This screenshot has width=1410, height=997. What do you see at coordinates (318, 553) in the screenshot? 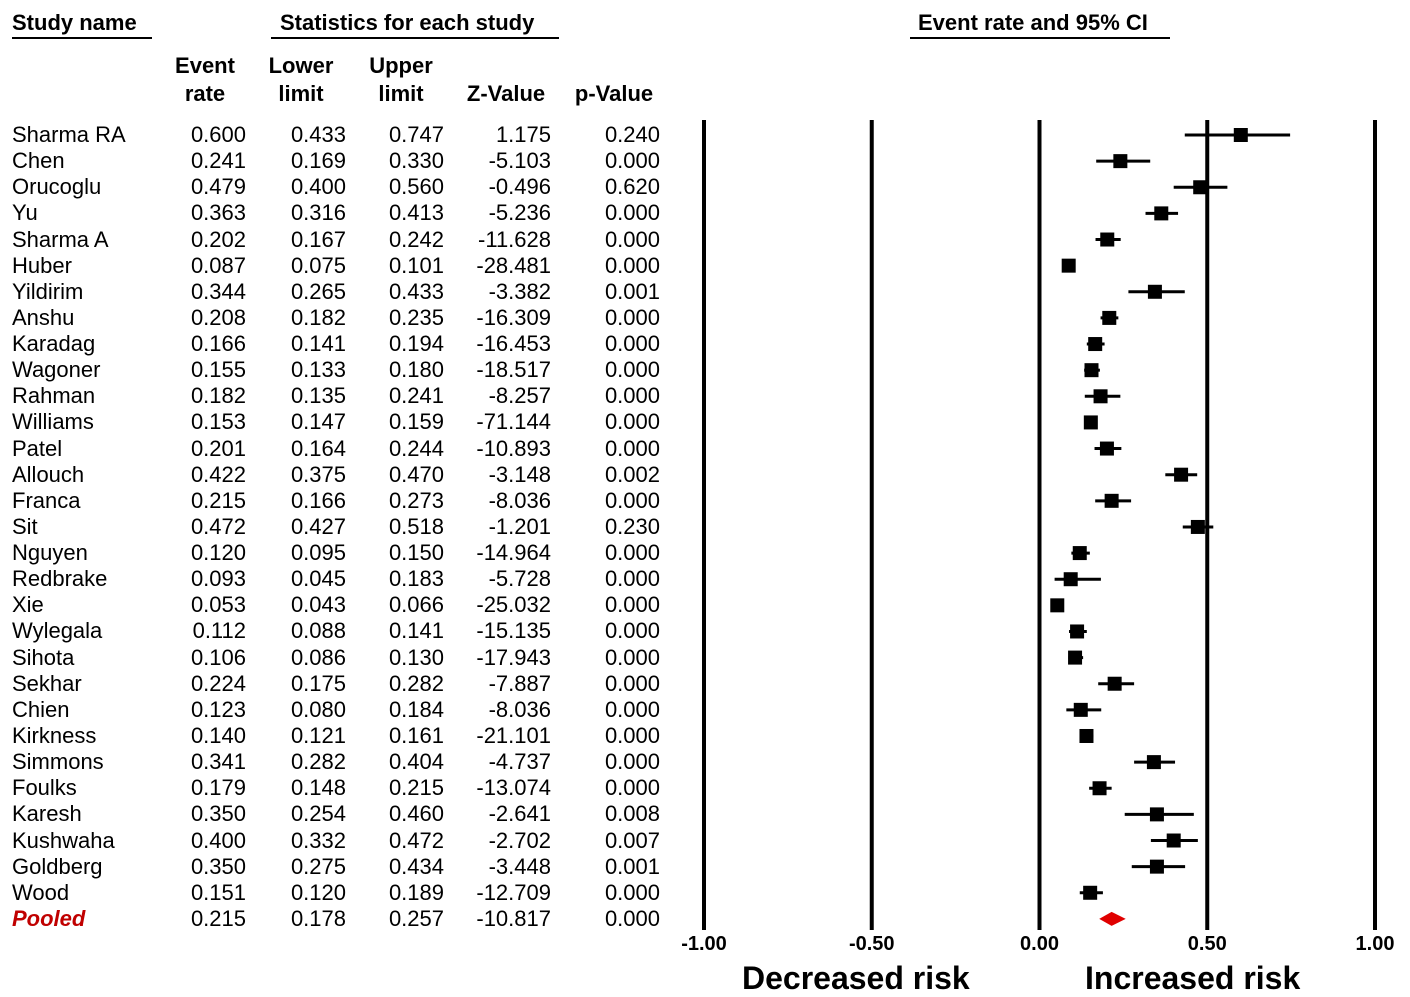
I see `cell-lower: 0.095` at bounding box center [318, 553].